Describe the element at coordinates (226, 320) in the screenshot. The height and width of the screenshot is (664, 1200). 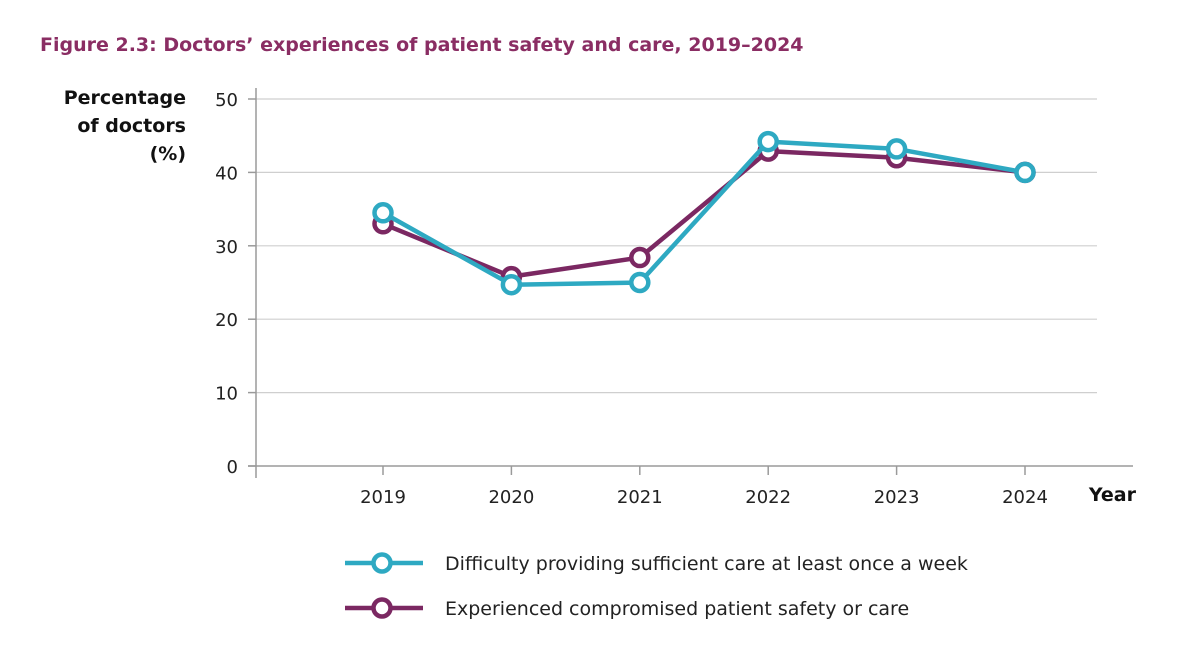
I see `y-tick-label-20: 20` at that location.